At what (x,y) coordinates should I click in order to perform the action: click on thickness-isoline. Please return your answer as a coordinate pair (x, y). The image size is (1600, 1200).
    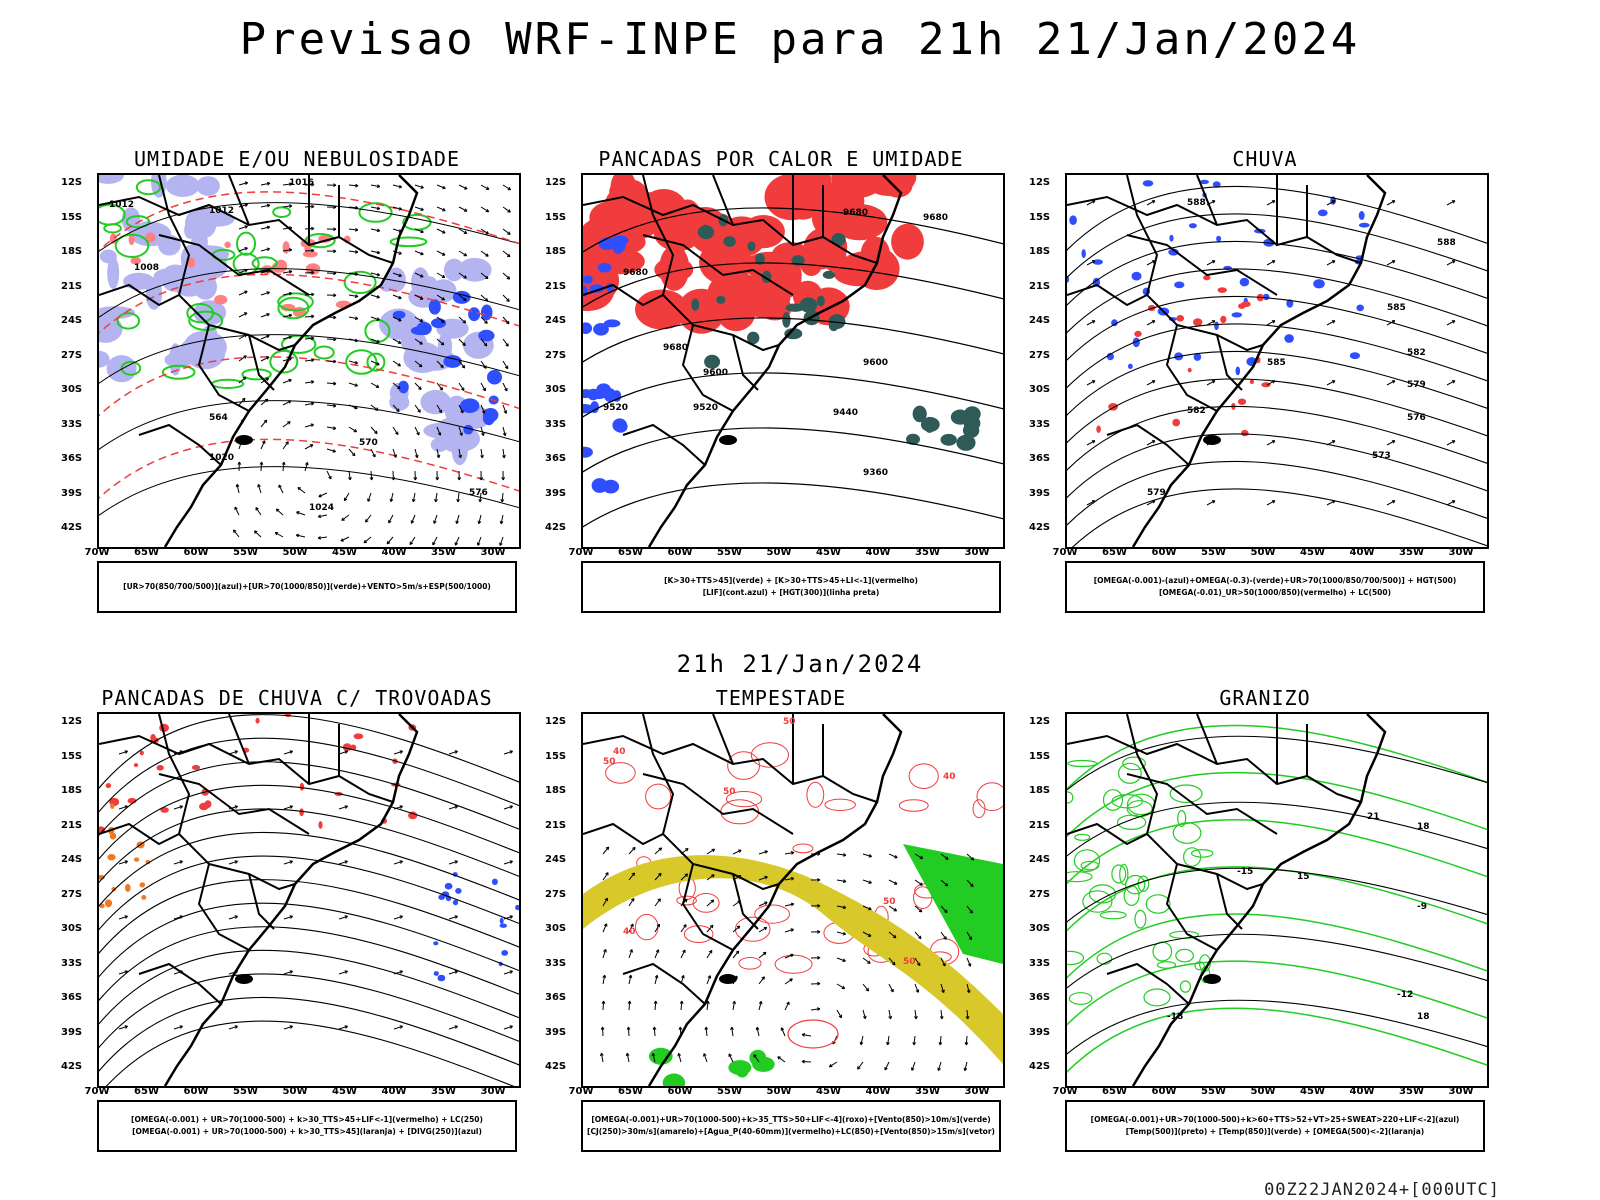
    Looking at the image, I should click on (309, 469).